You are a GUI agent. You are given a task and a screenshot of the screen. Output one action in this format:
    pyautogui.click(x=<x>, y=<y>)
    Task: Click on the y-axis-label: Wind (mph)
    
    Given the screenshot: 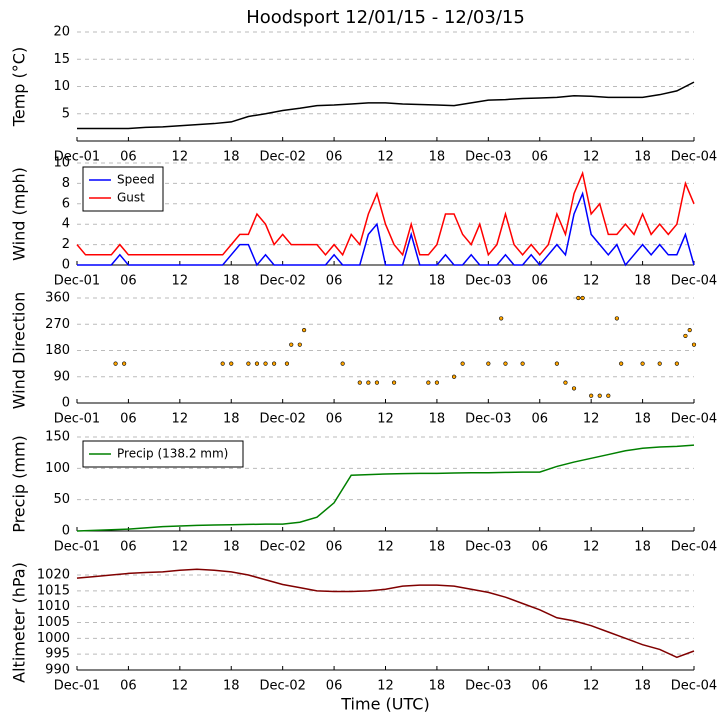 What is the action you would take?
    pyautogui.click(x=19, y=214)
    